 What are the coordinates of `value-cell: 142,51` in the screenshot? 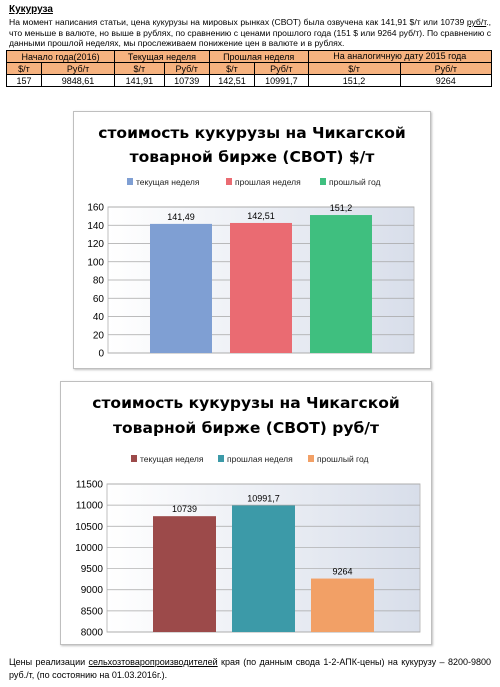 It's located at (232, 80).